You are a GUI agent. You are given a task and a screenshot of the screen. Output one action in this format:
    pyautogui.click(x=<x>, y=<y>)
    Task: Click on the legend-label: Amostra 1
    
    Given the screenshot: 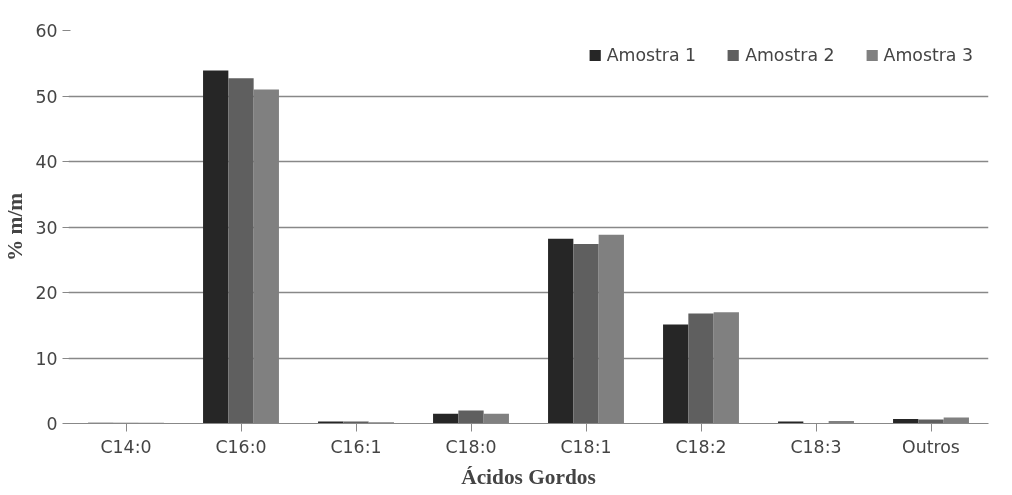 What is the action you would take?
    pyautogui.click(x=651, y=55)
    